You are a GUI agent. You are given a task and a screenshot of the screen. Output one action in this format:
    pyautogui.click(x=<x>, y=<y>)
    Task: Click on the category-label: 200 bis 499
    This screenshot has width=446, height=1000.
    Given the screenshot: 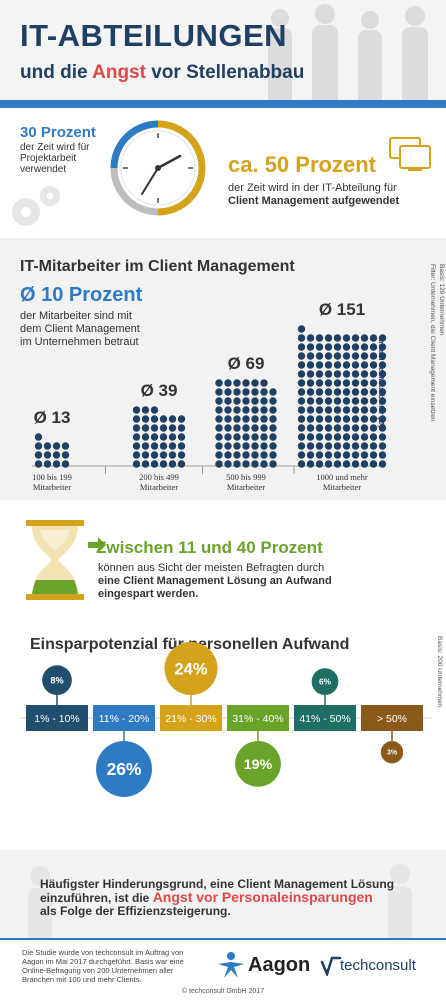 What is the action you would take?
    pyautogui.click(x=159, y=477)
    